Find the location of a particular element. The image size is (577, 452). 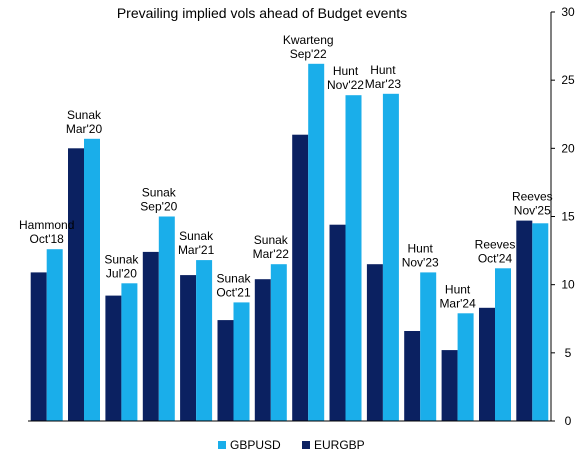

category-label-4: Sunak Mar'21 is located at coordinates (196, 243).